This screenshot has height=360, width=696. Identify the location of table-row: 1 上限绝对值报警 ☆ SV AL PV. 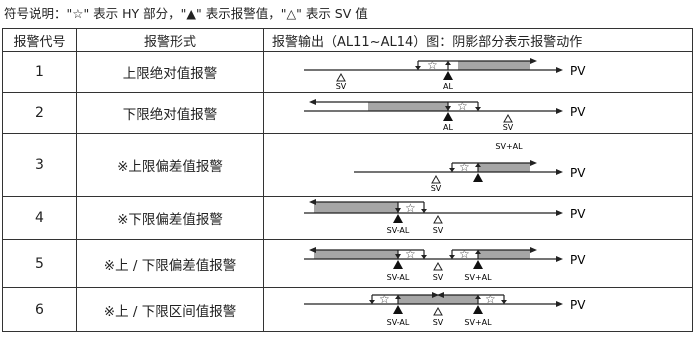
(347, 72).